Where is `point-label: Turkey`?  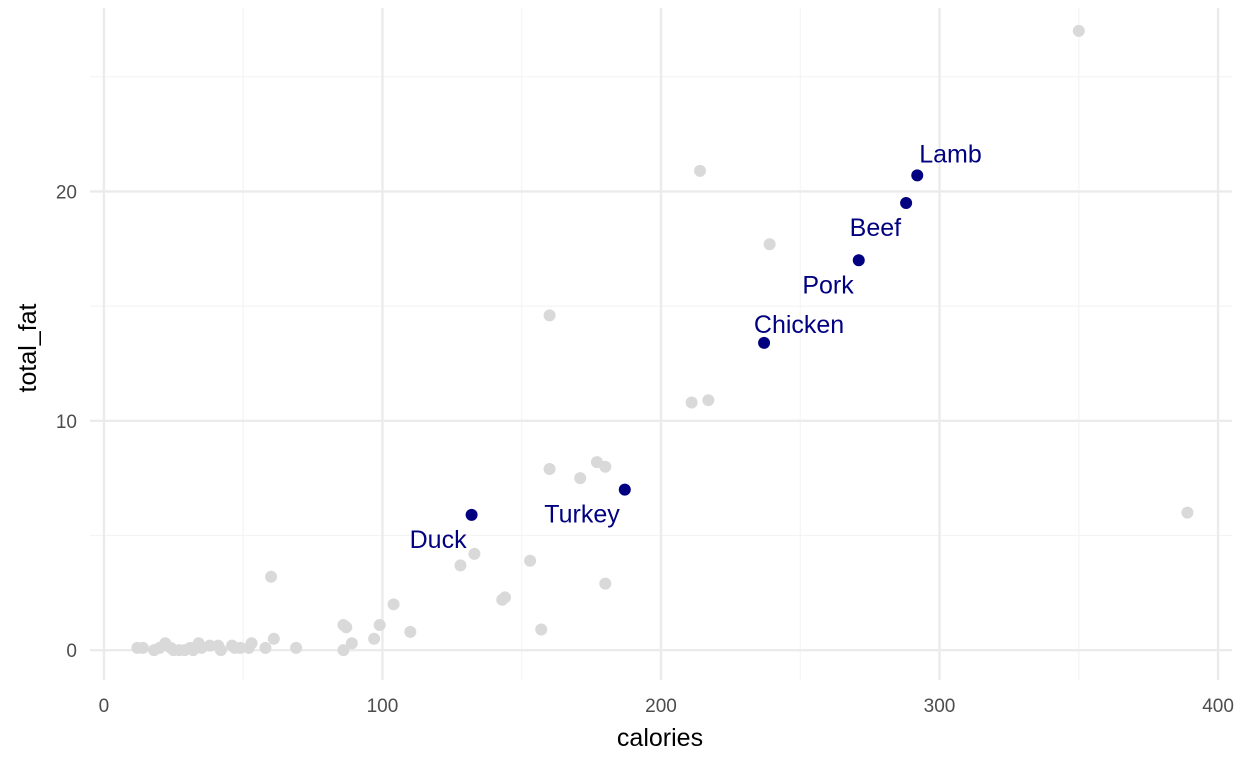
point-label: Turkey is located at coordinates (582, 515).